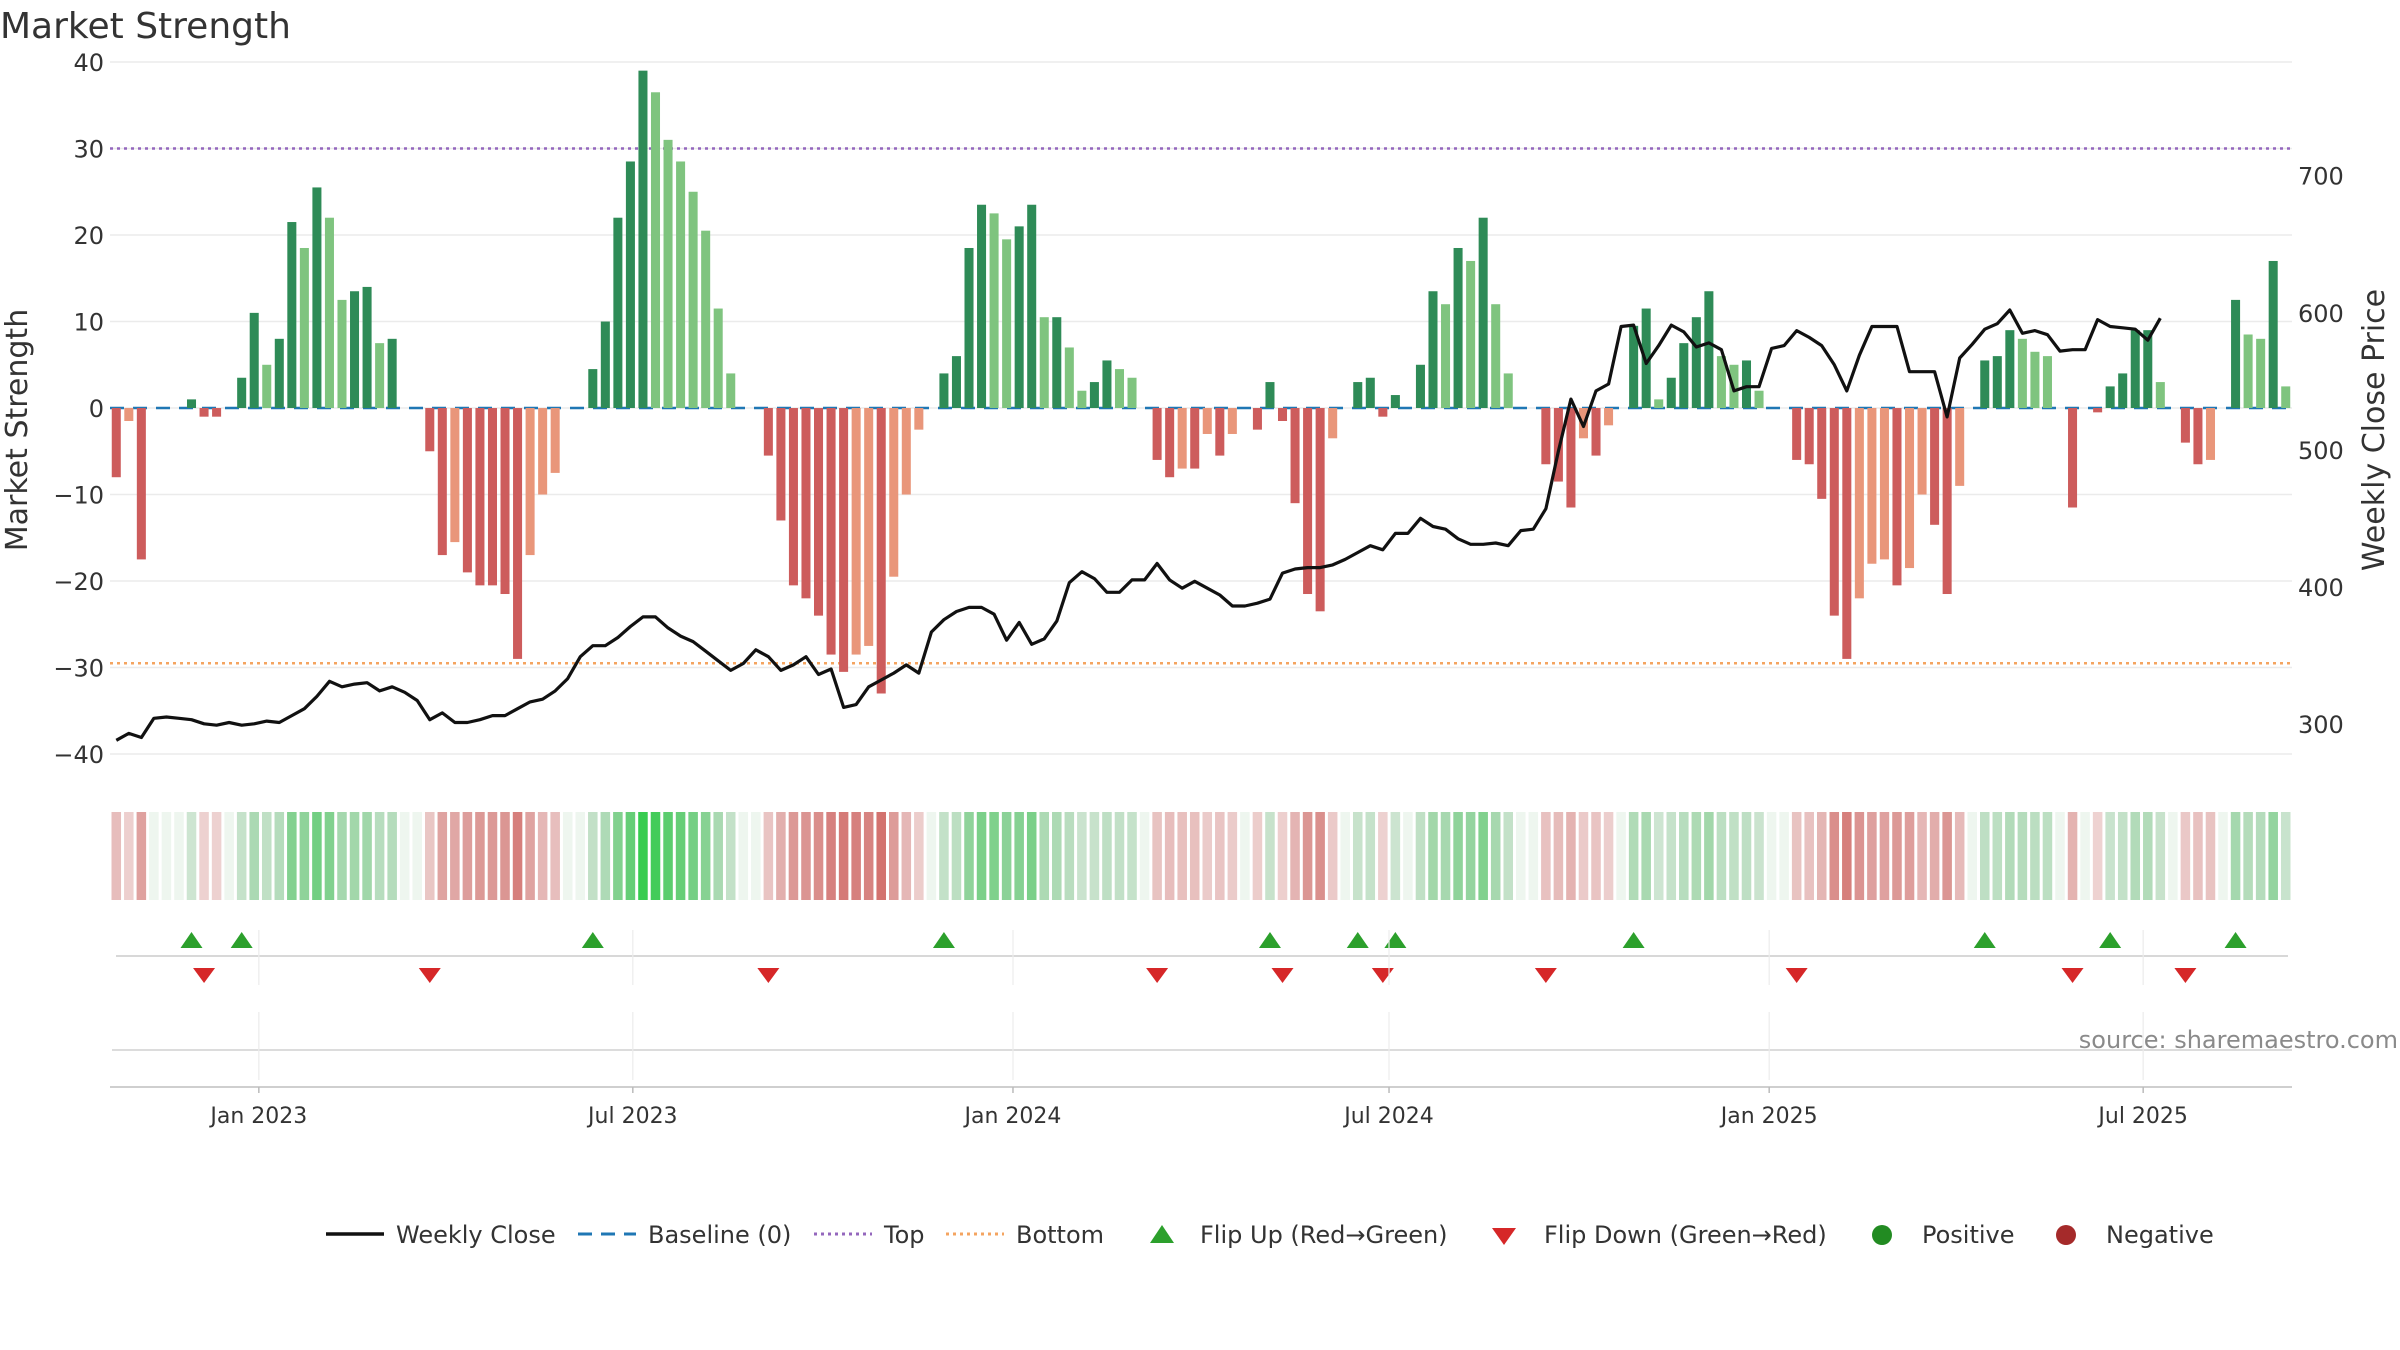 The image size is (2400, 1350). I want to click on y-tick-label: 20, so click(88, 236).